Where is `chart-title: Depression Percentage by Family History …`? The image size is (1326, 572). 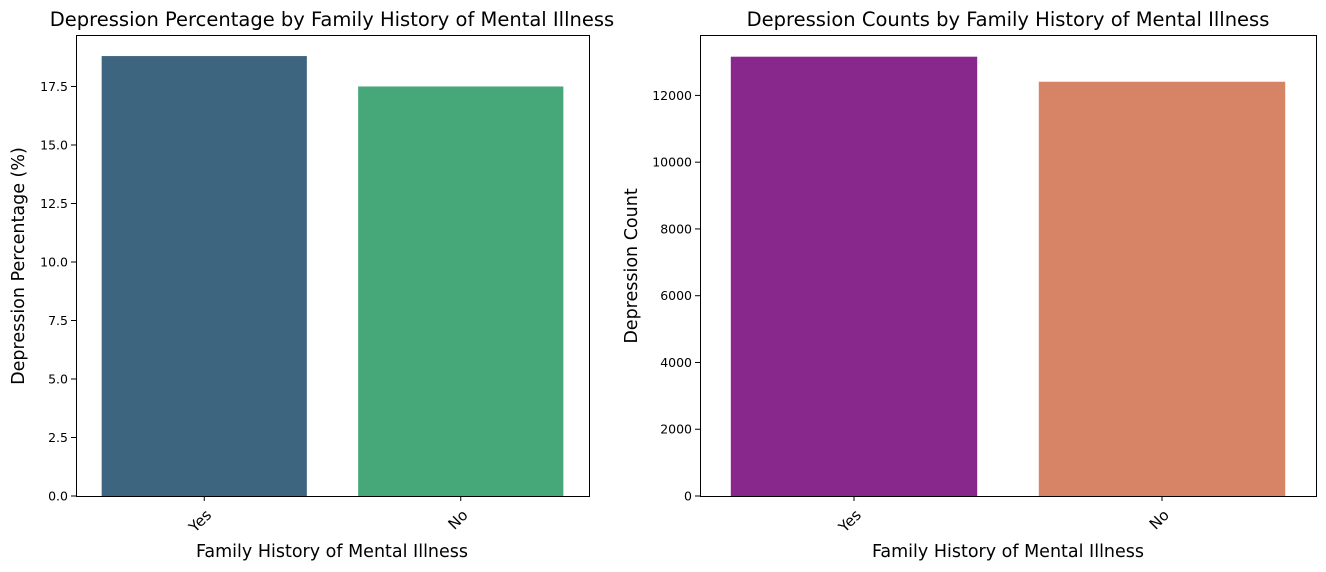 chart-title: Depression Percentage by Family History … is located at coordinates (332, 19).